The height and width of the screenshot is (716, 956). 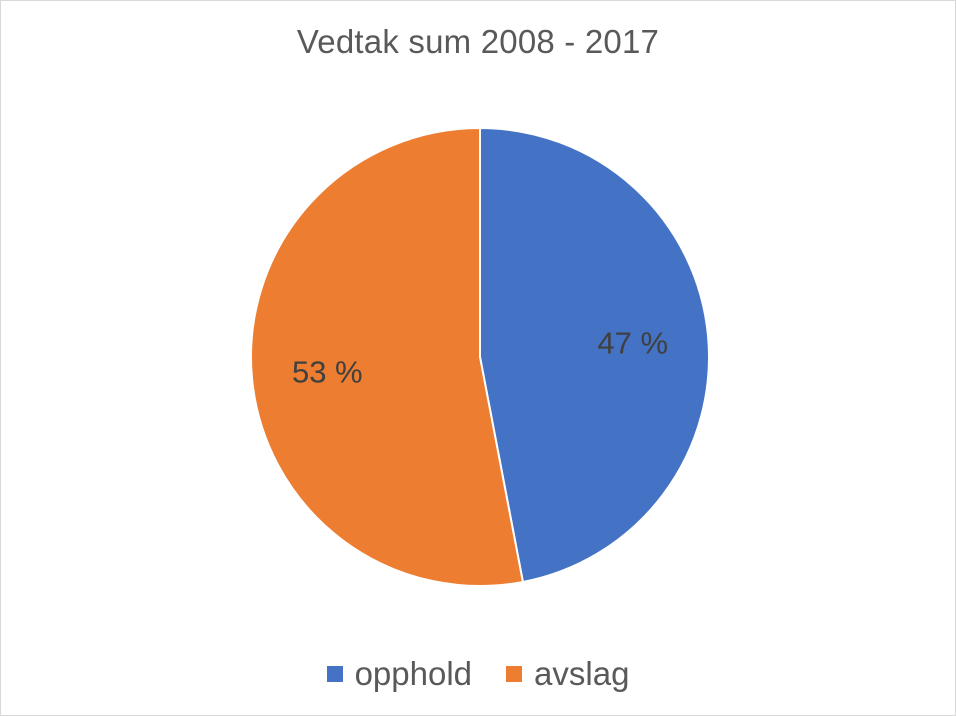 I want to click on legend-label-avslag: avslag, so click(x=582, y=673).